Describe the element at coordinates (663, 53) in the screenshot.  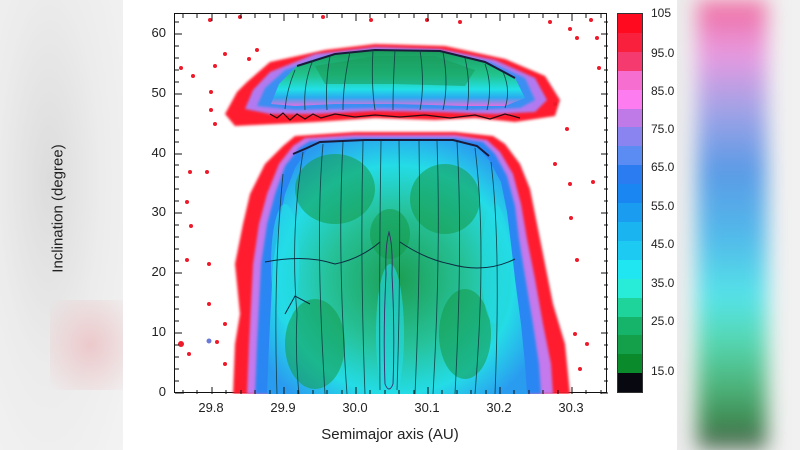
I see `colorbar-label-95: 95.0` at that location.